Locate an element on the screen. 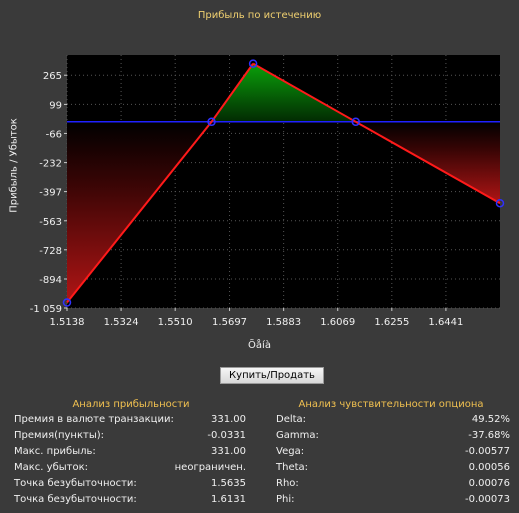  y-tick-label: -894 is located at coordinates (50, 280).